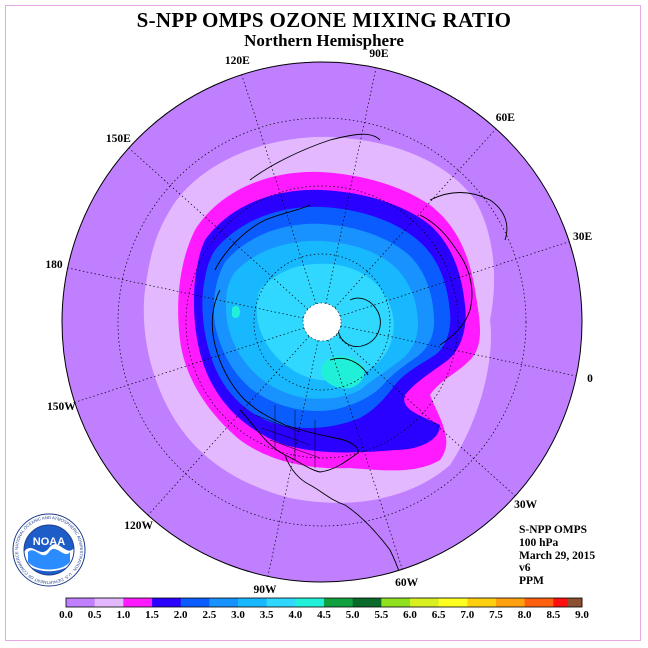  What do you see at coordinates (123, 615) in the screenshot?
I see `colorbar-tick-label: 1.0` at bounding box center [123, 615].